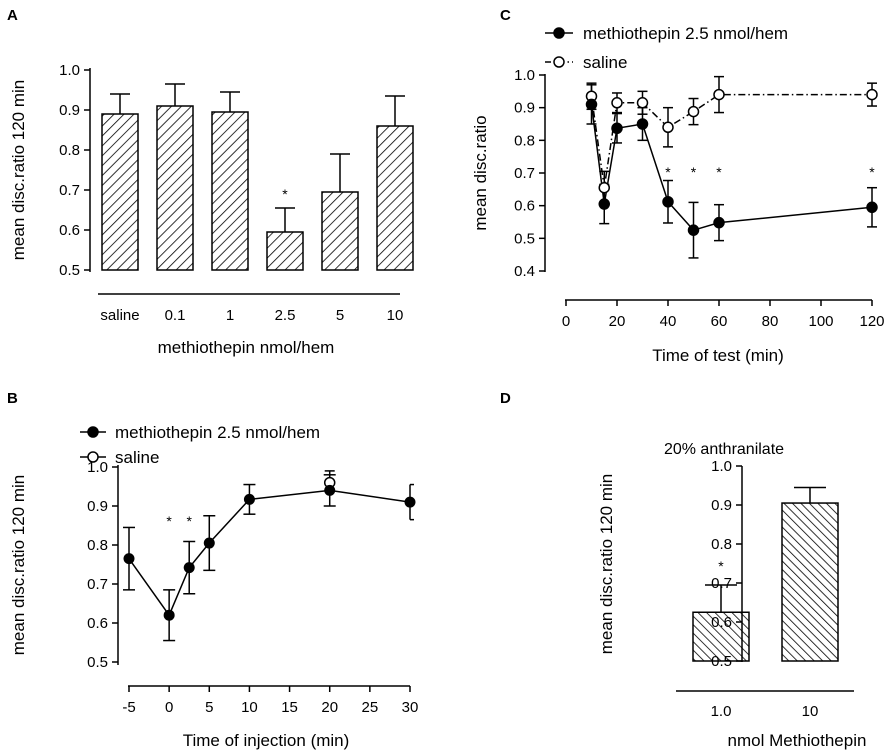  What do you see at coordinates (97, 506) in the screenshot?
I see `panel-b-y-tick-label: 0.9` at bounding box center [97, 506].